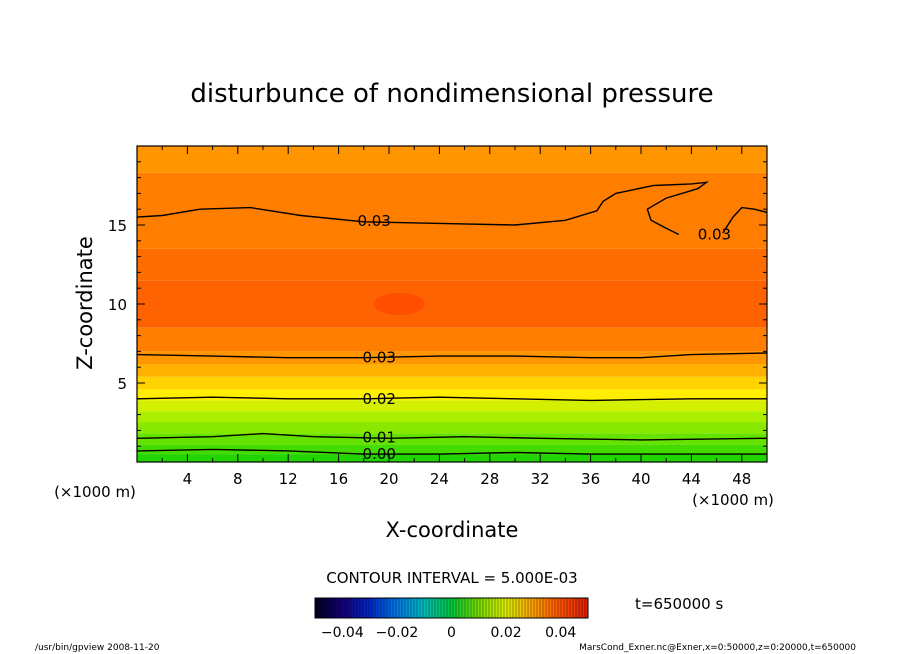 The width and height of the screenshot is (904, 654). What do you see at coordinates (590, 479) in the screenshot?
I see `x-tick-label: 36` at bounding box center [590, 479].